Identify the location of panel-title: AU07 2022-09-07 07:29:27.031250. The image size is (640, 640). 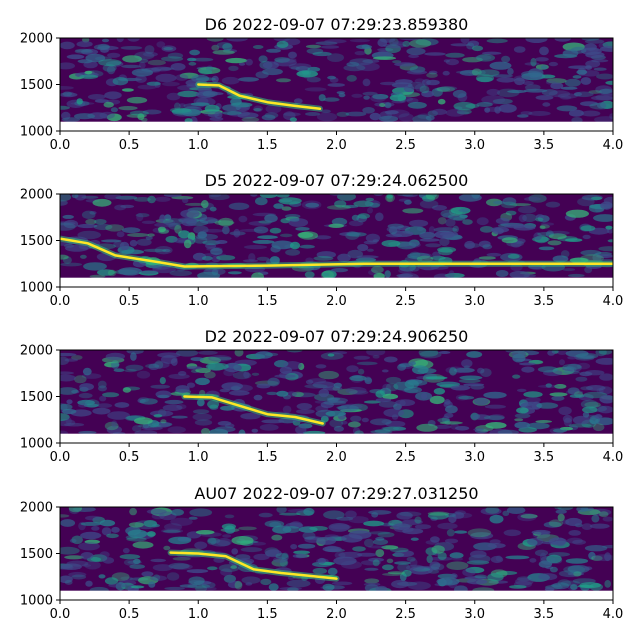
(336, 493).